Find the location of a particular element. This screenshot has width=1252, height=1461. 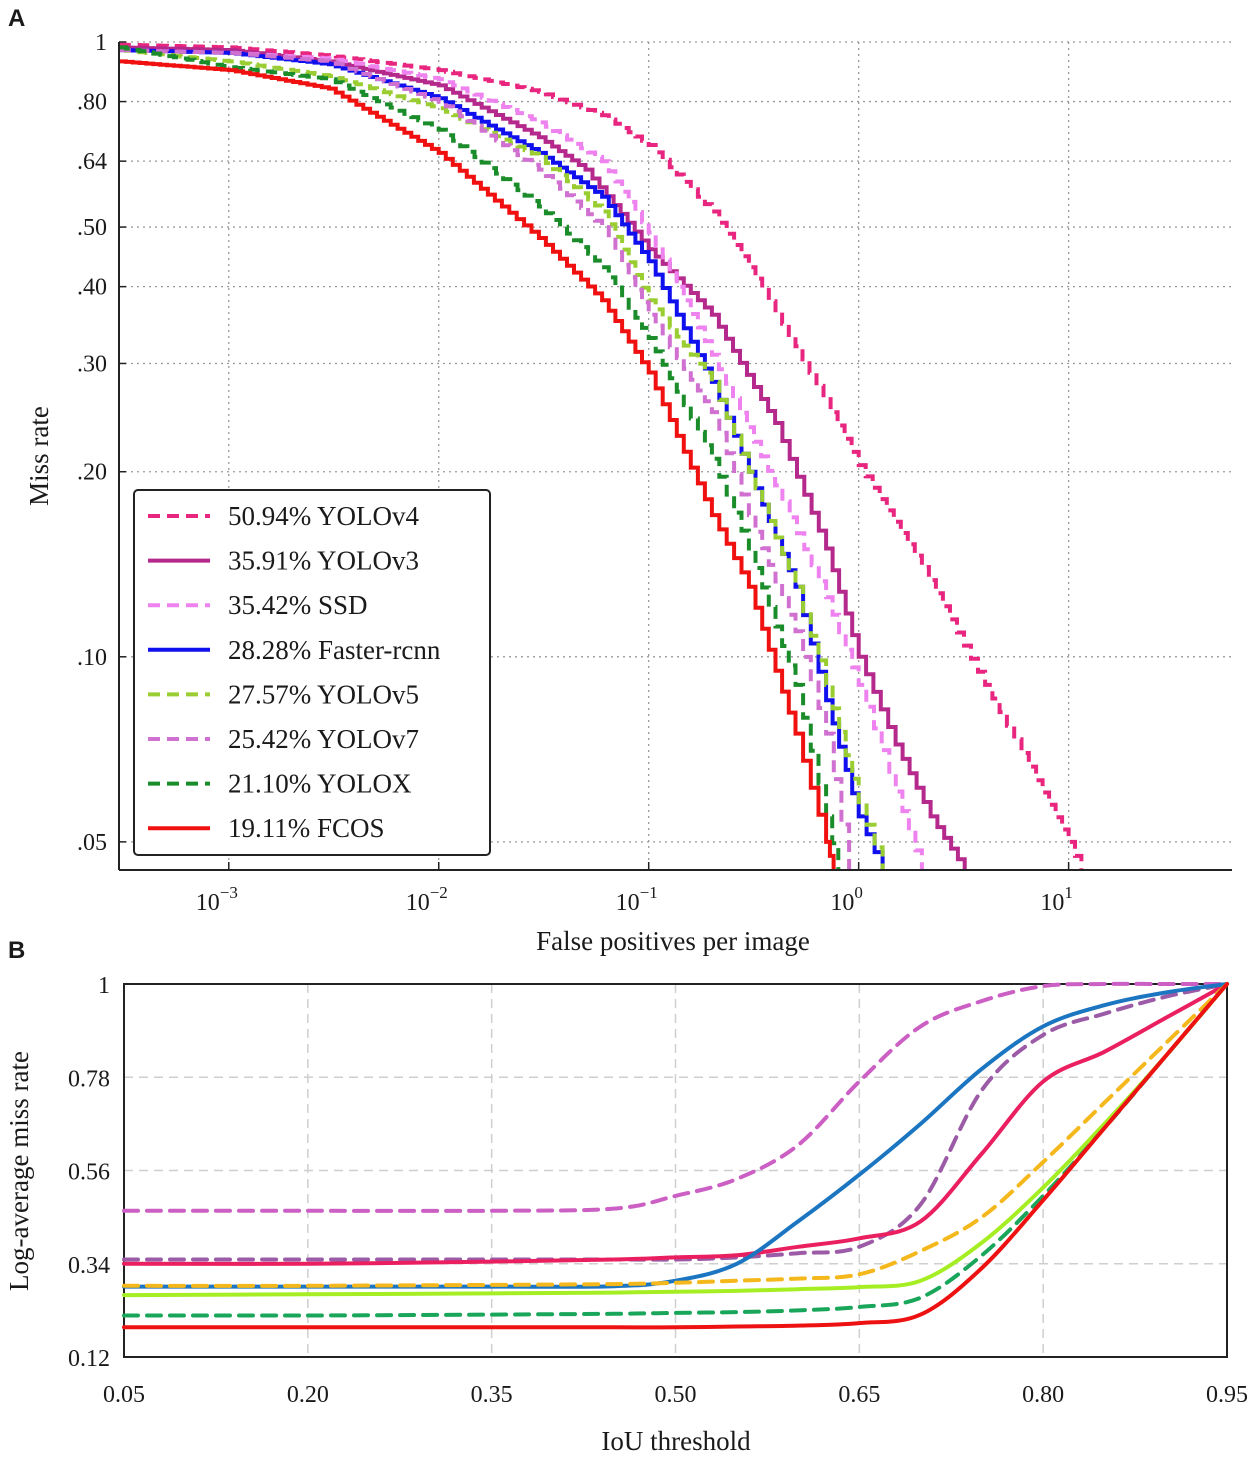

panel-a-y-ticks: 1 .80 .64 .50 .40 .30 .20 .10 .05 is located at coordinates (101, 443).